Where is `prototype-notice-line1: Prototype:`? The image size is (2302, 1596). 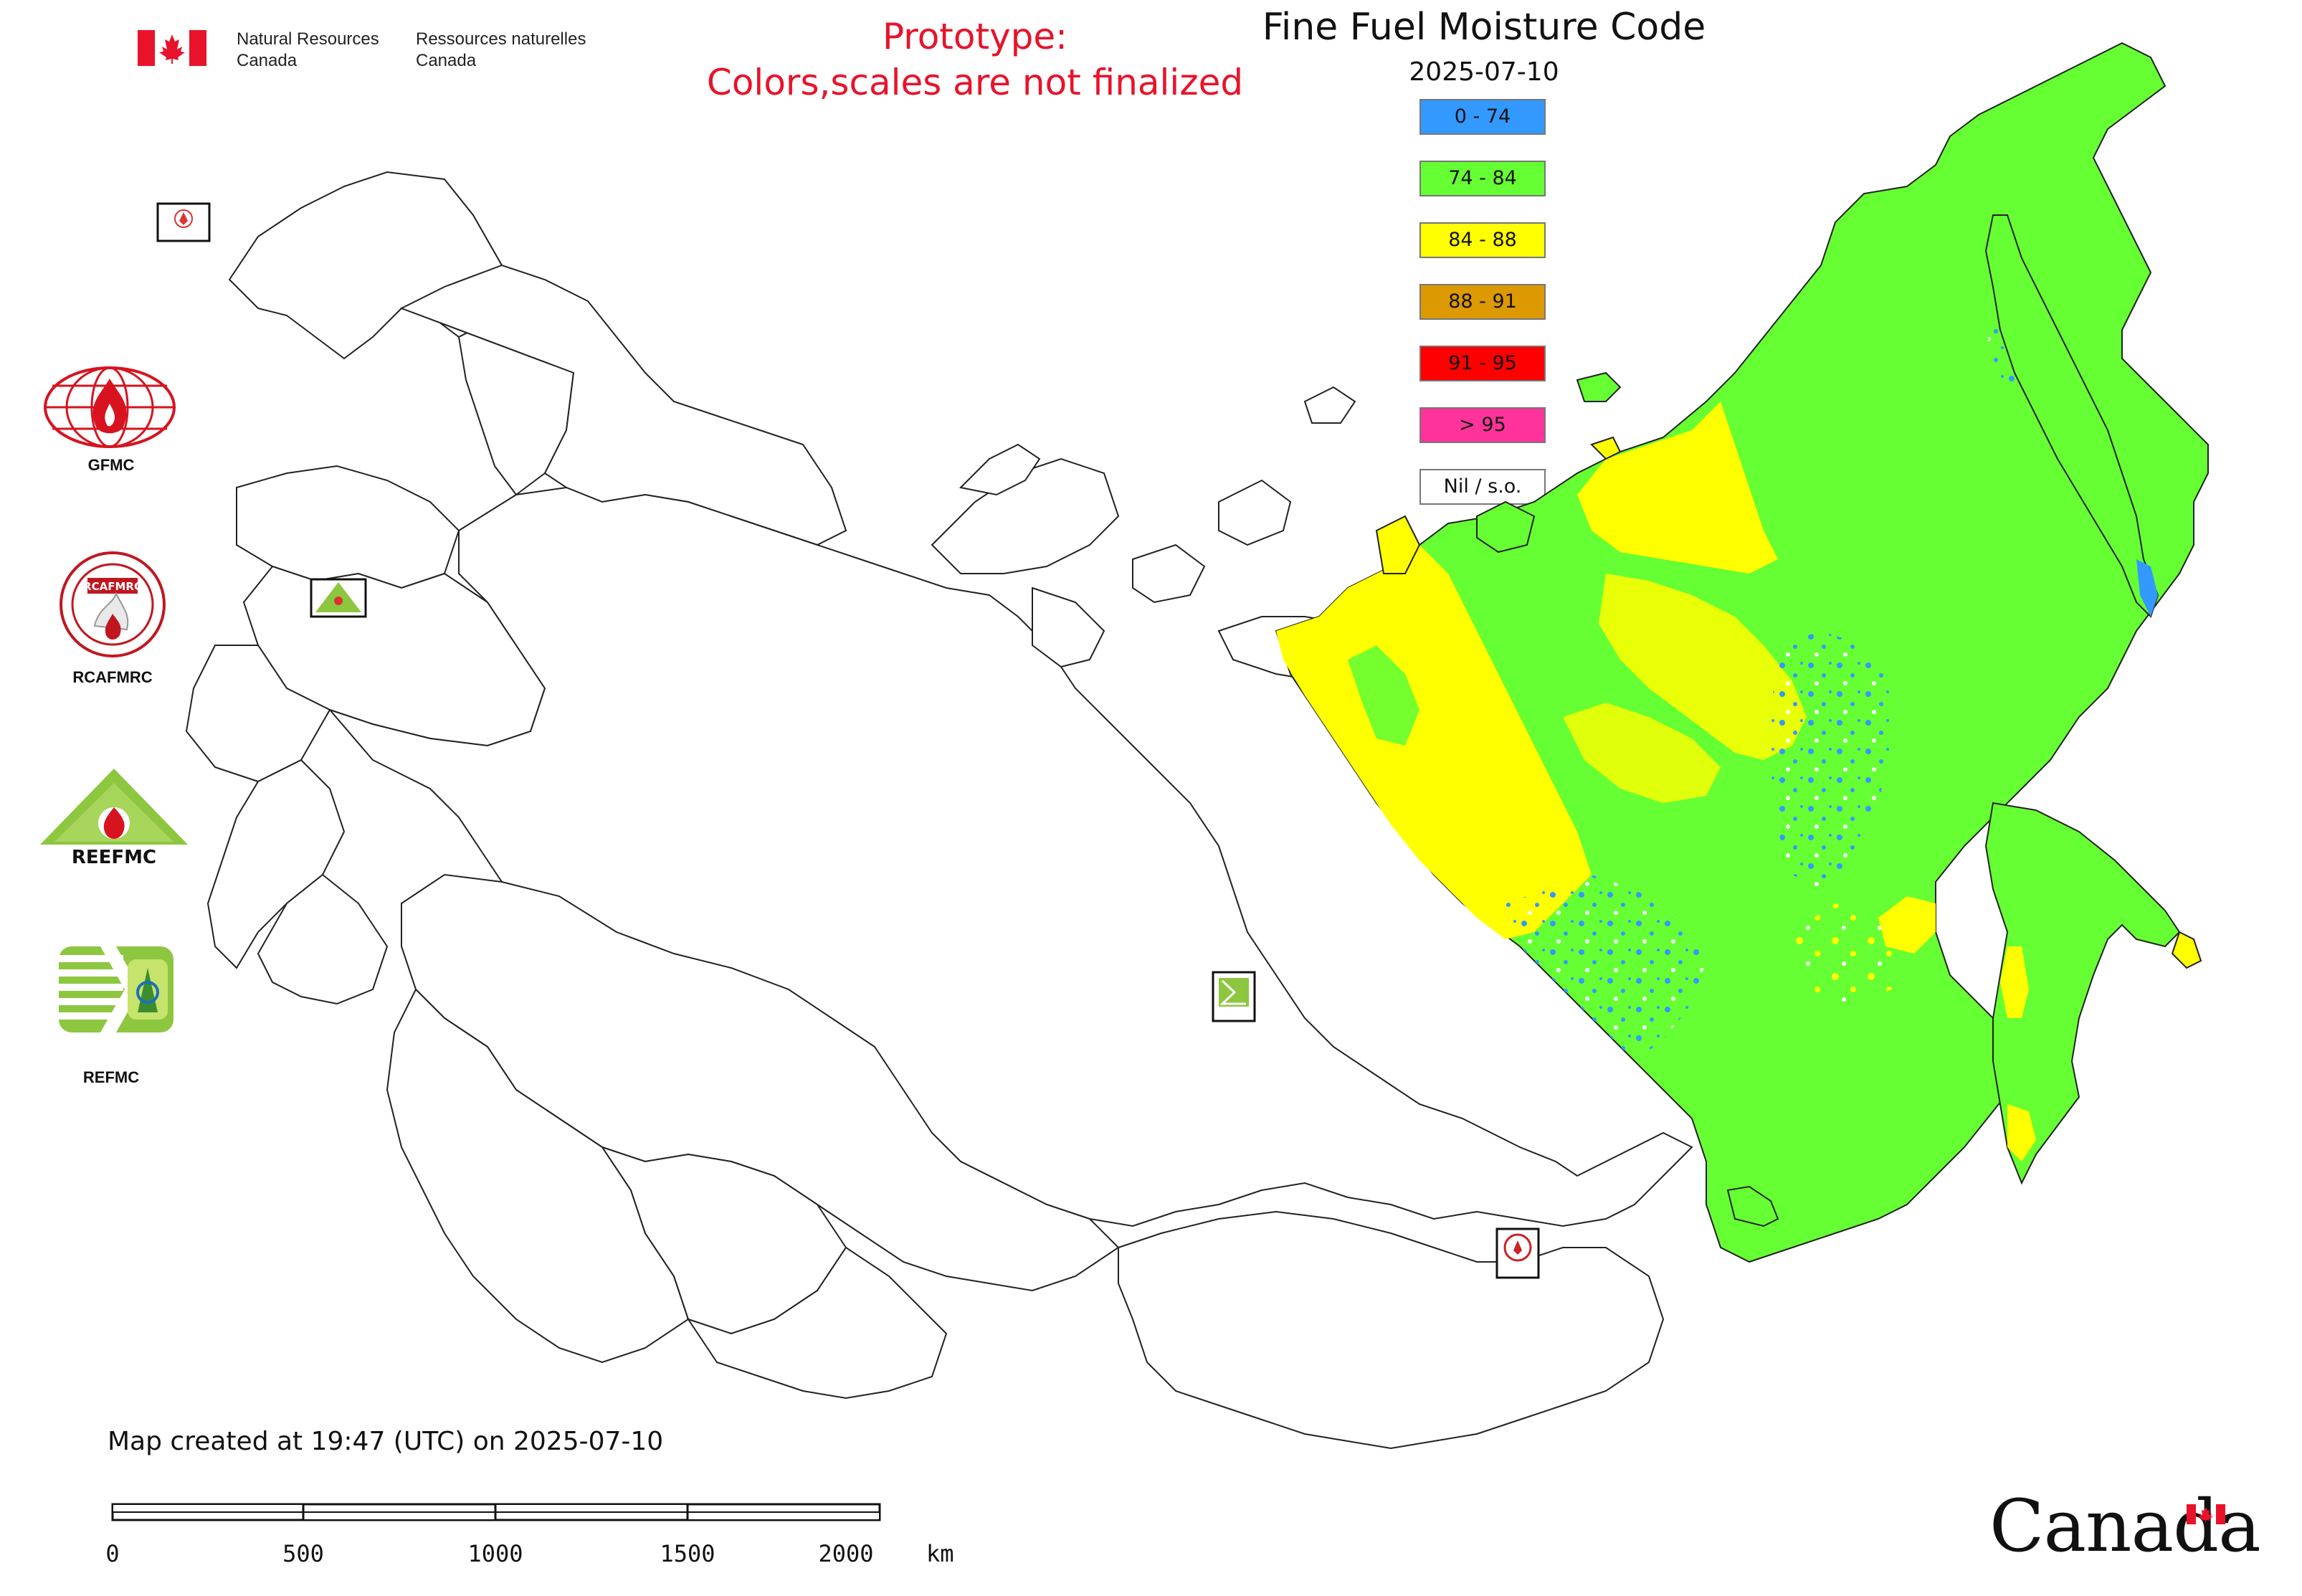
prototype-notice-line1: Prototype: is located at coordinates (975, 36).